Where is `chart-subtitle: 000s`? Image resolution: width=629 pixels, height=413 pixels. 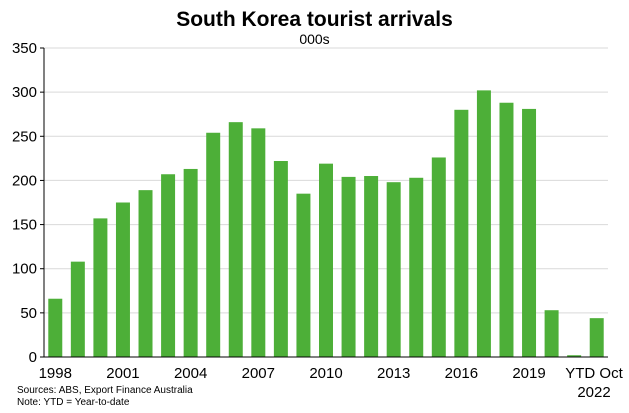
chart-subtitle: 000s is located at coordinates (314, 39).